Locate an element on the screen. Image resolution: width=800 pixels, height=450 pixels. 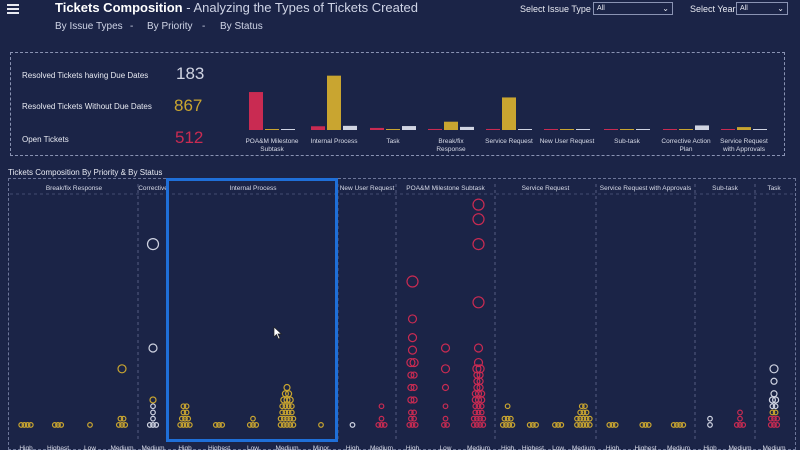
nav-by-priority: By Priority is located at coordinates (170, 26).